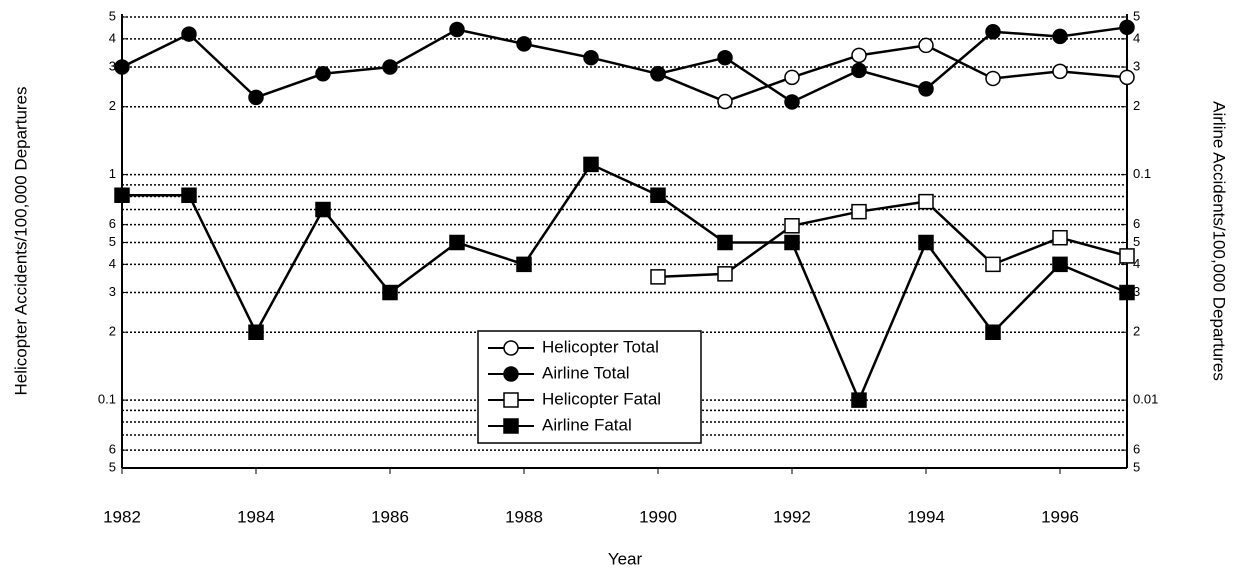 Image resolution: width=1238 pixels, height=573 pixels. What do you see at coordinates (112, 173) in the screenshot?
I see `y-tick-label: 1` at bounding box center [112, 173].